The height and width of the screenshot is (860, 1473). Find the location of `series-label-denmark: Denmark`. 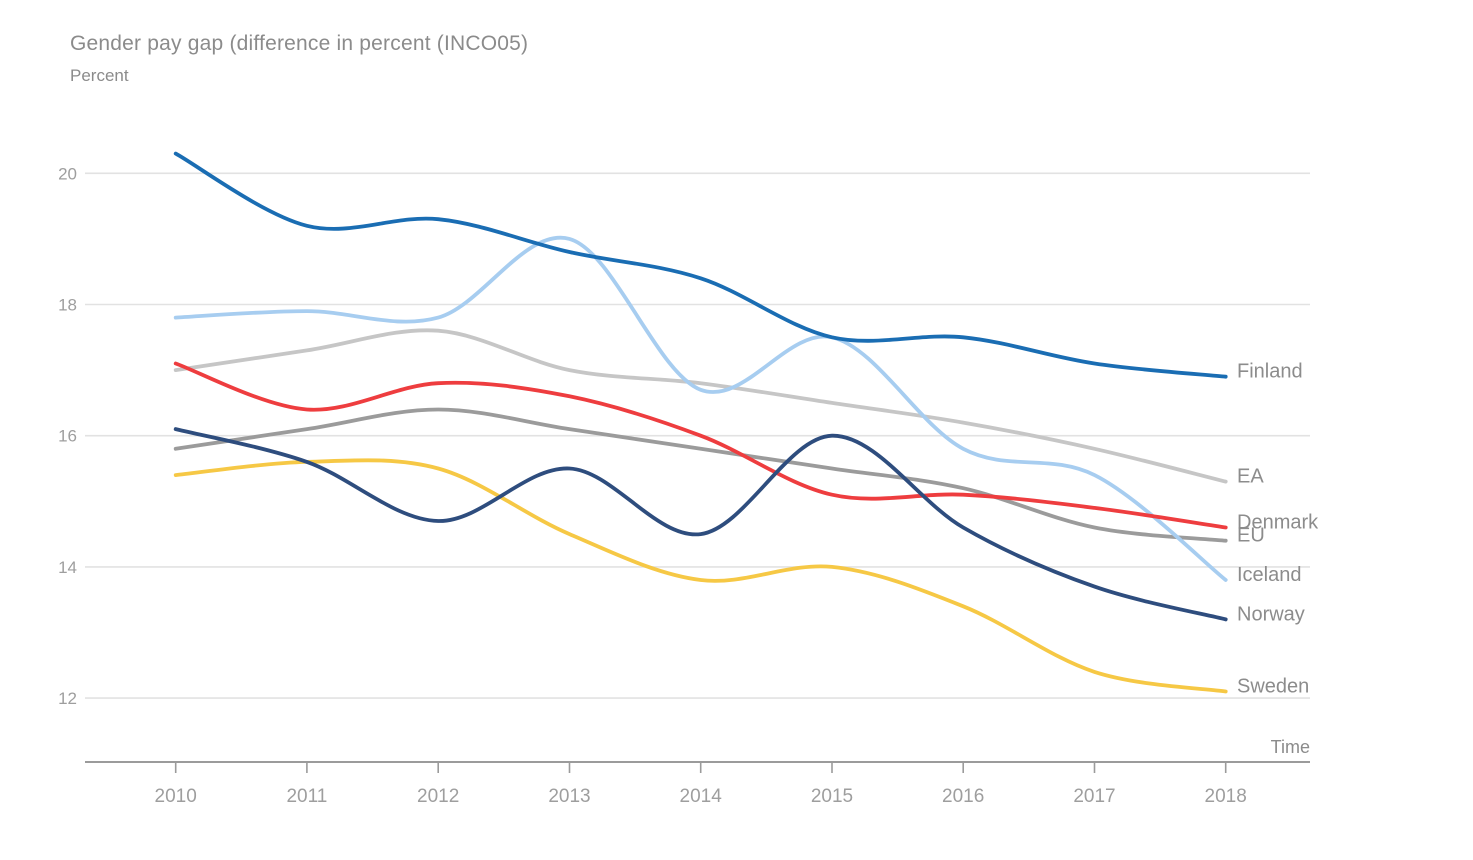

series-label-denmark: Denmark is located at coordinates (1278, 523).